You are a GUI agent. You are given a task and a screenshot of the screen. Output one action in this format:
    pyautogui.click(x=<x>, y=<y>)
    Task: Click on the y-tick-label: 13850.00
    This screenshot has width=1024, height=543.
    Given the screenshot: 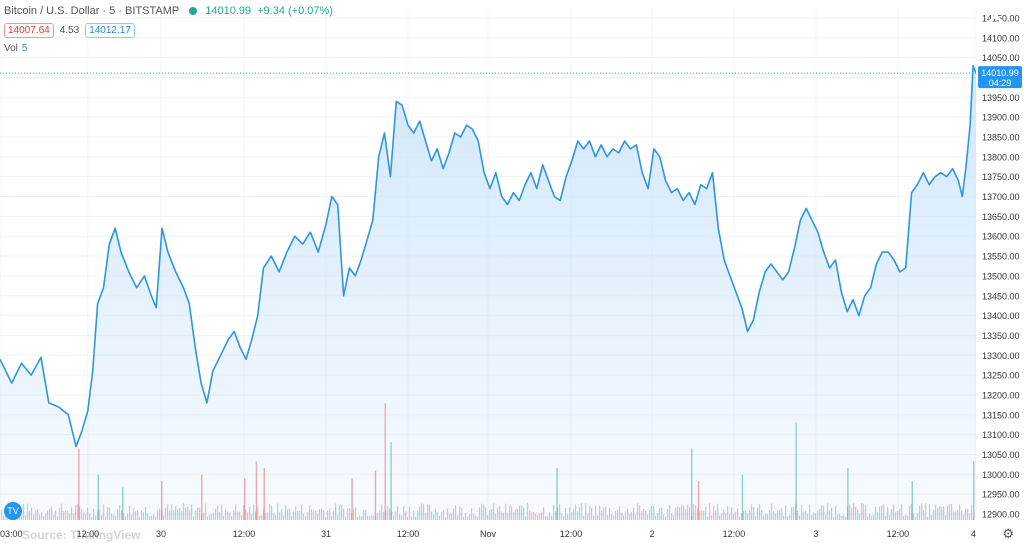 What is the action you would take?
    pyautogui.click(x=1001, y=137)
    